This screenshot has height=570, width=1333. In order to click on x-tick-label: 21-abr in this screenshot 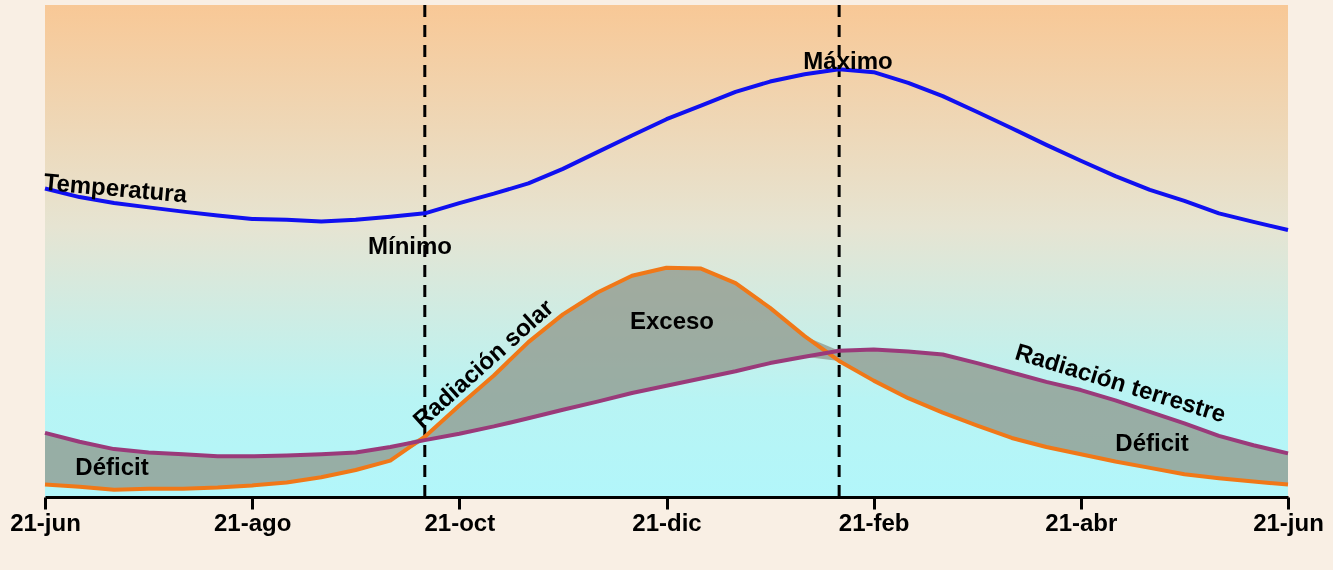, I will do `click(1081, 522)`.